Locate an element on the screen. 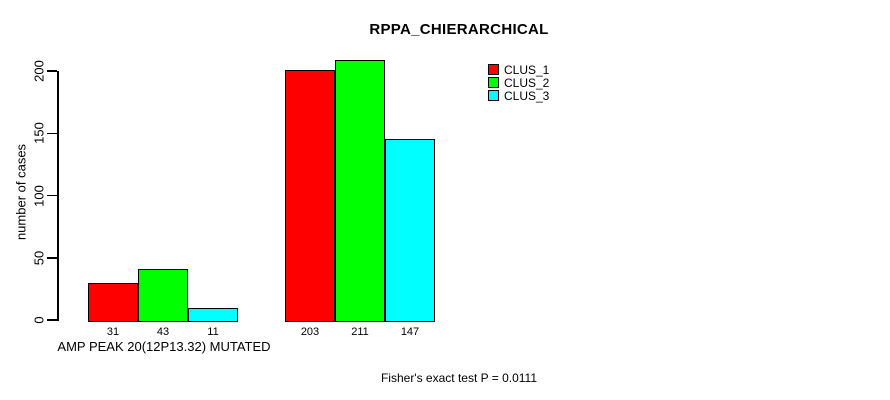  legend-label: CLUS_1 is located at coordinates (527, 69).